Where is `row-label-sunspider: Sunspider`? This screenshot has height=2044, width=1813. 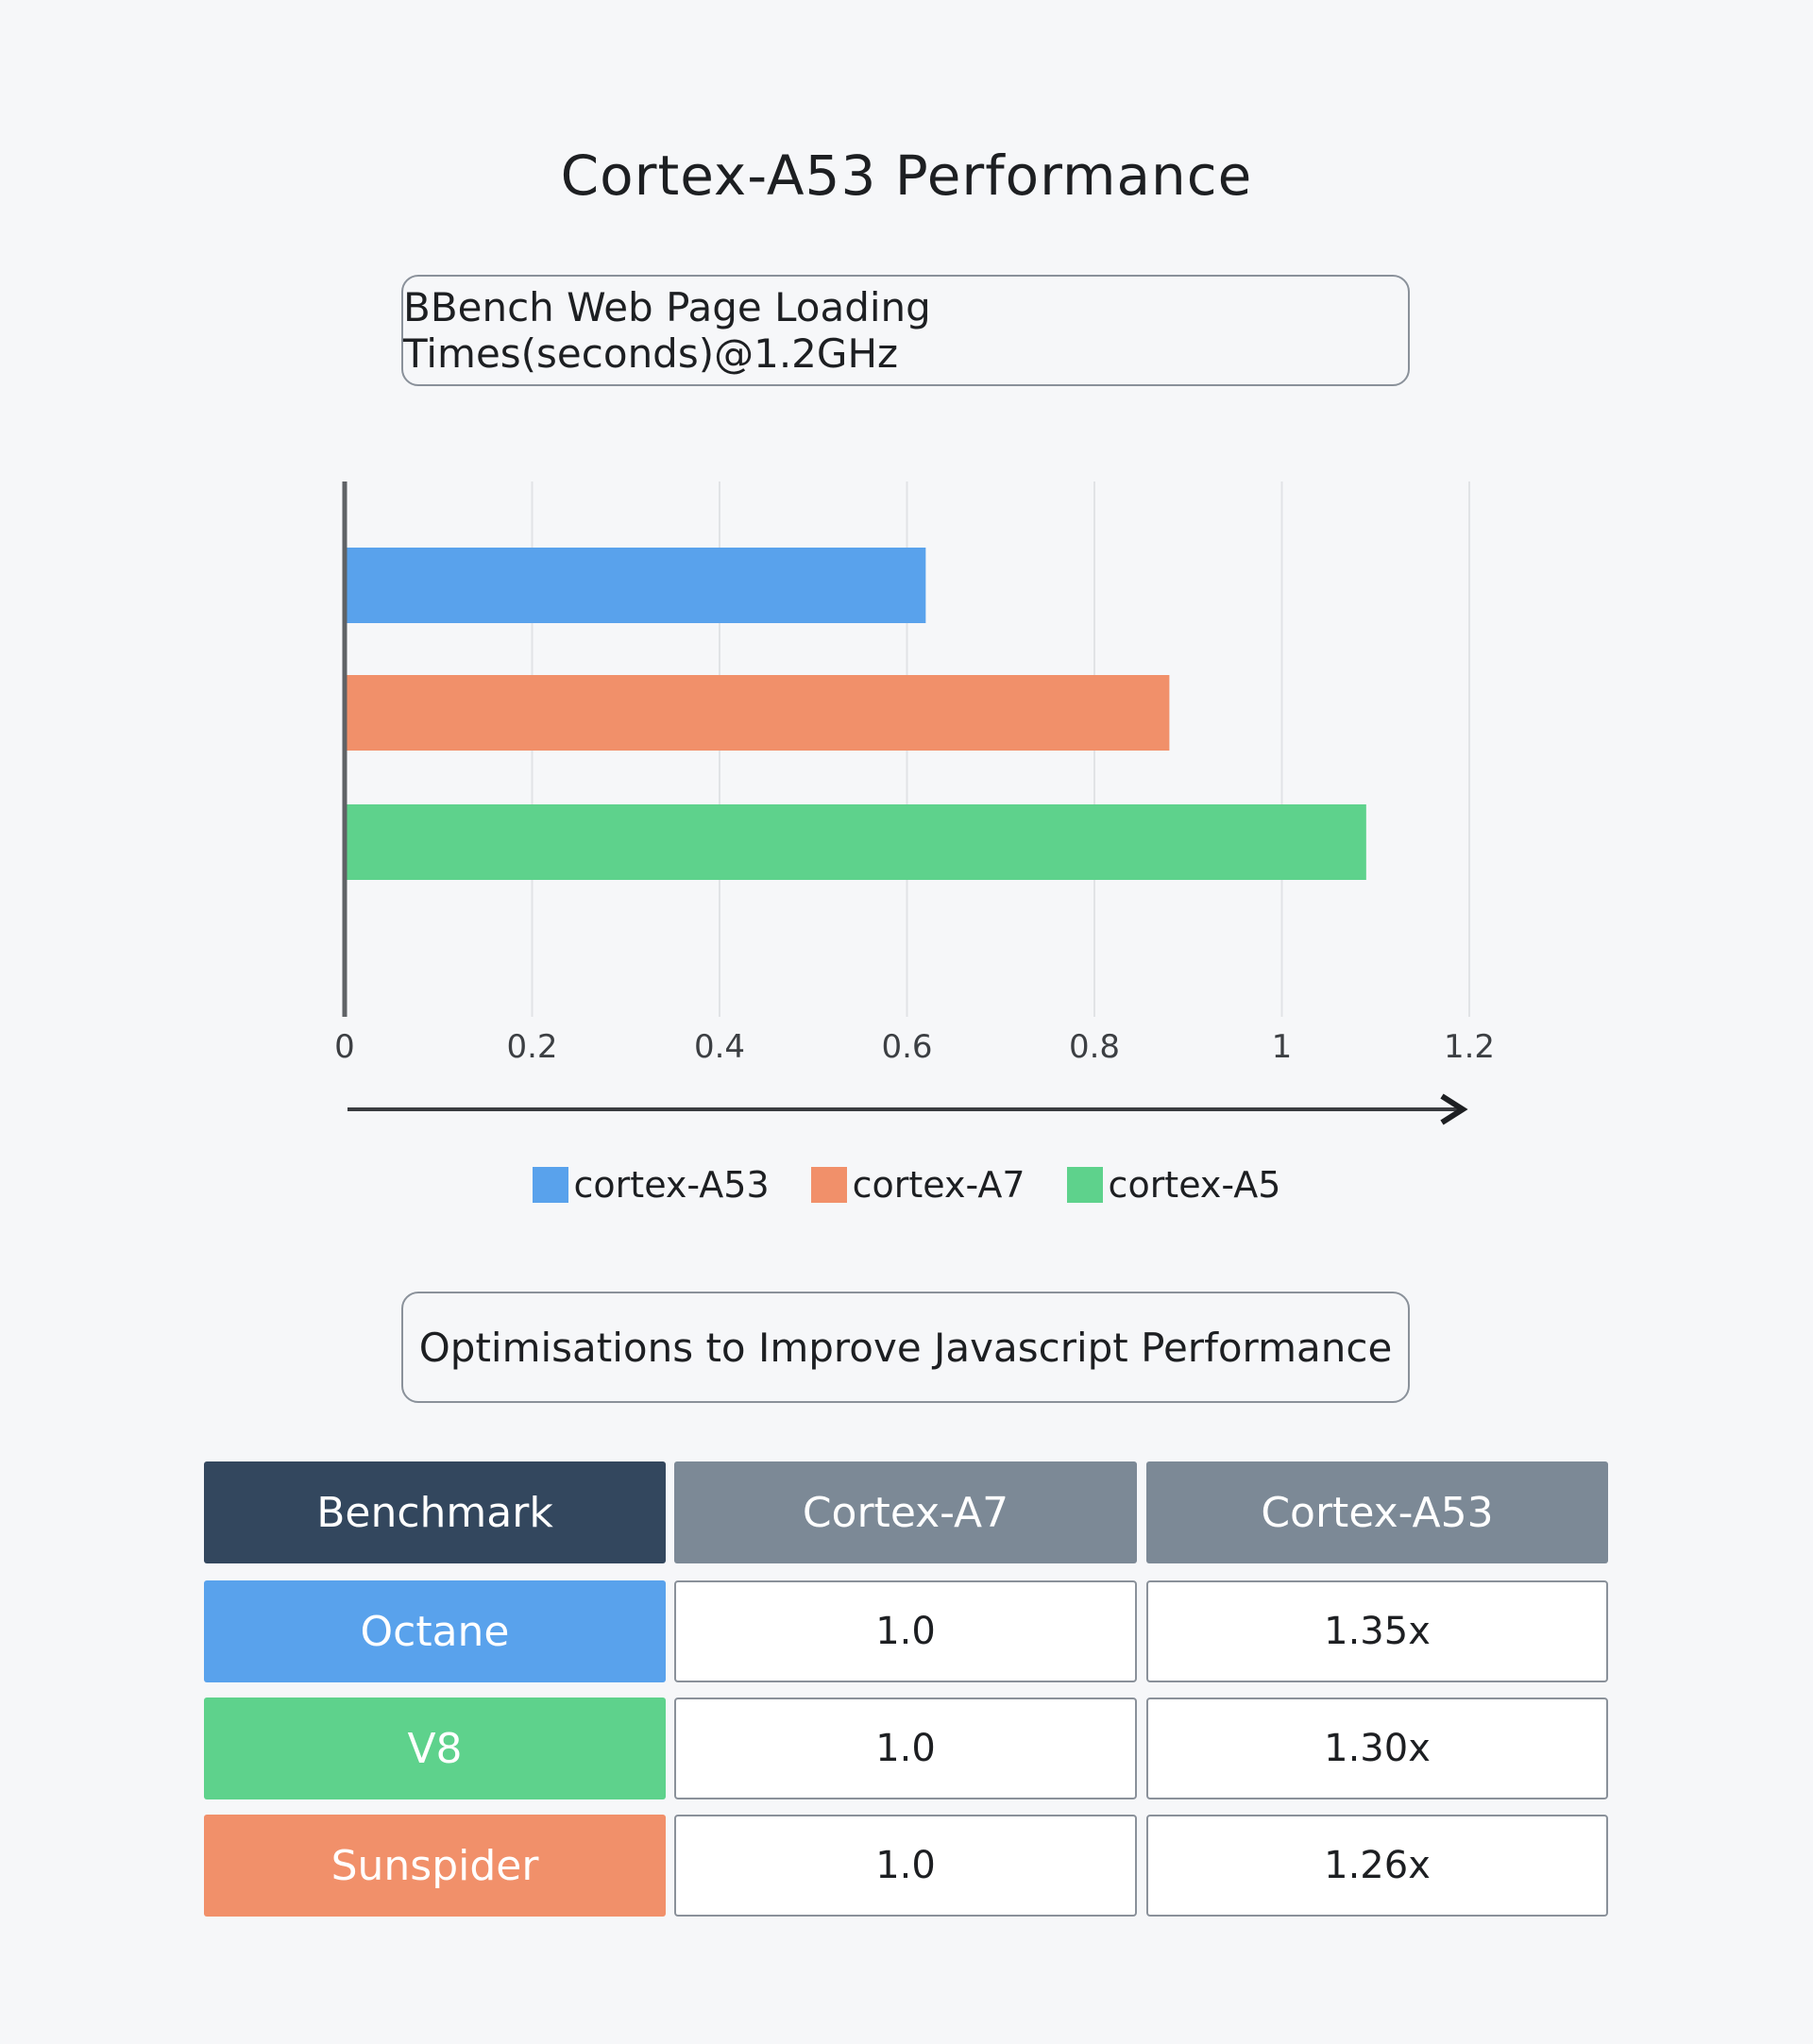 row-label-sunspider: Sunspider is located at coordinates (435, 1866).